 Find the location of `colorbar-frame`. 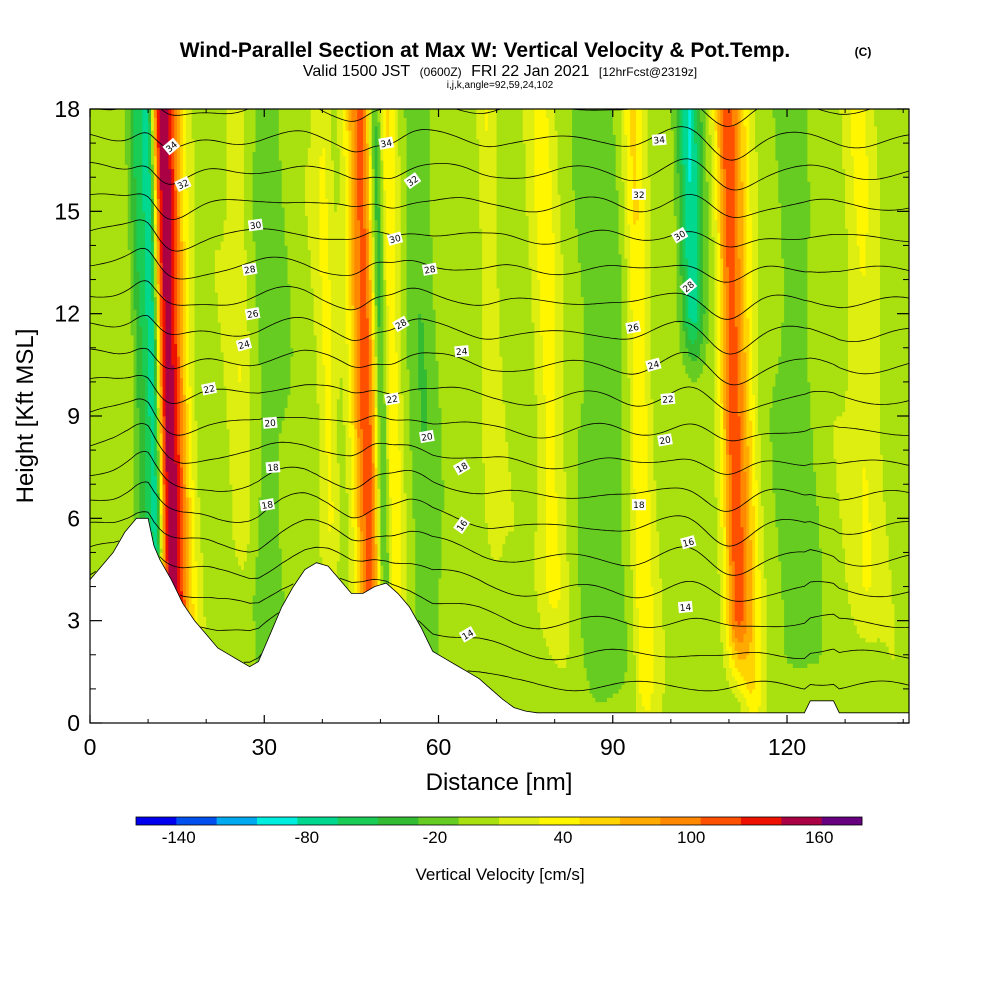

colorbar-frame is located at coordinates (499, 821).